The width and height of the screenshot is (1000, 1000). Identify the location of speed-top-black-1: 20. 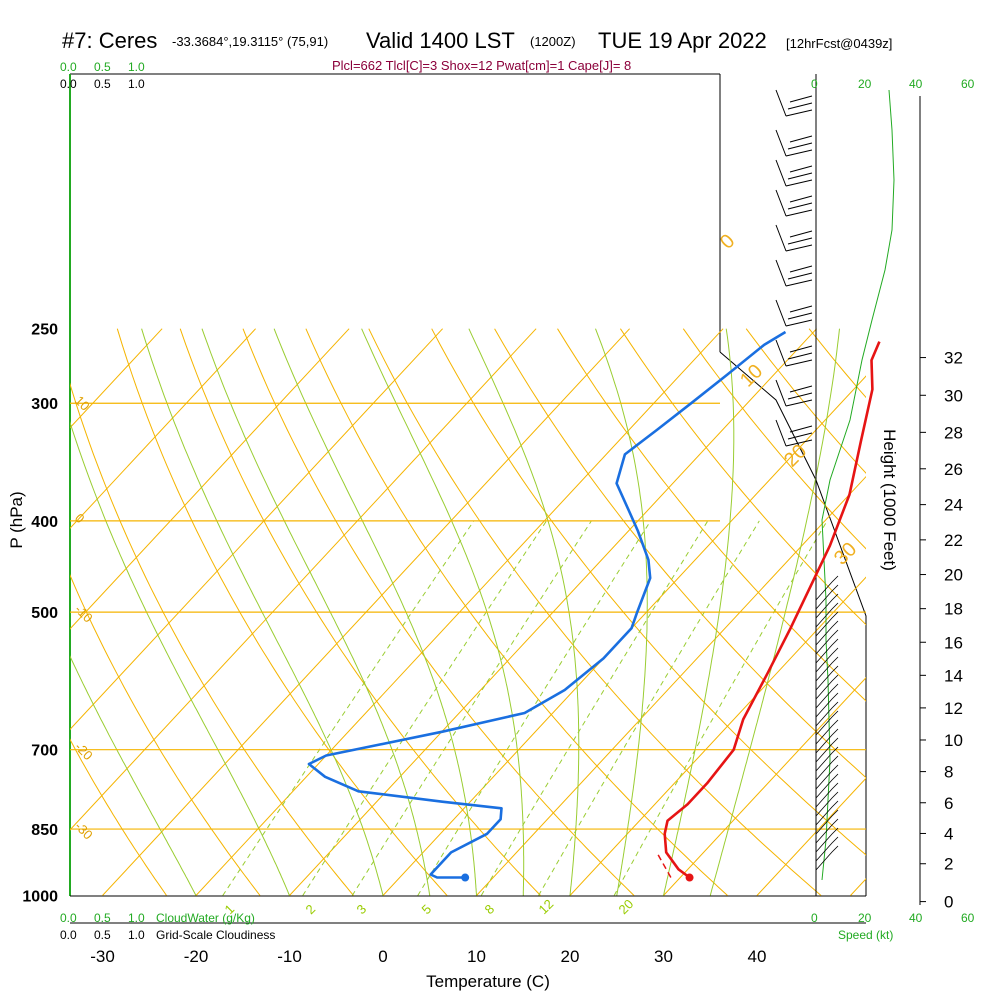
(865, 84).